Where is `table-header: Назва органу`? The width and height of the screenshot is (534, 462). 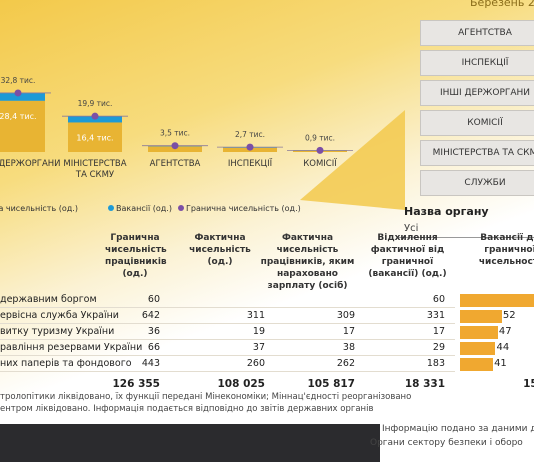
table-header: Назва органу is located at coordinates (20, 228).